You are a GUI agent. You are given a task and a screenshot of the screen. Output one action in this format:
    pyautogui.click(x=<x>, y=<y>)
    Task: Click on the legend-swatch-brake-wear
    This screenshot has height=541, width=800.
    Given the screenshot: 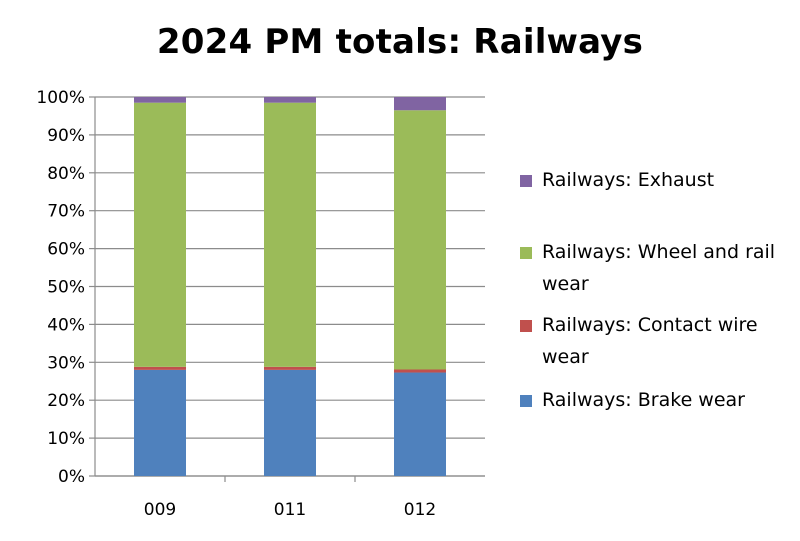 What is the action you would take?
    pyautogui.click(x=526, y=401)
    